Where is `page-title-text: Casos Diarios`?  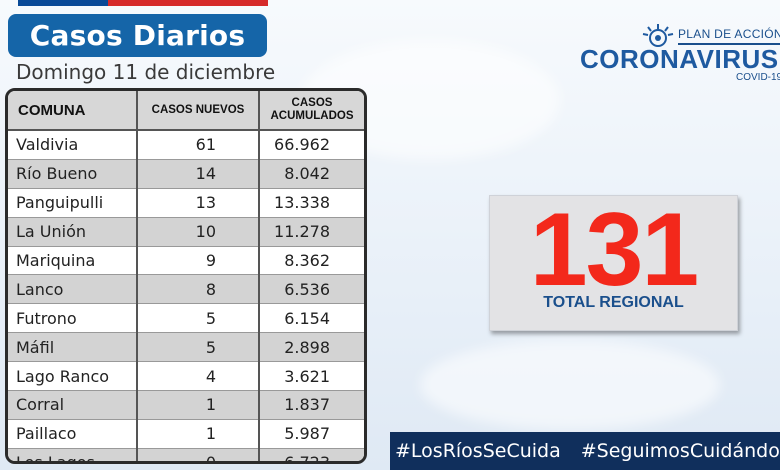 page-title-text: Casos Diarios is located at coordinates (137, 35).